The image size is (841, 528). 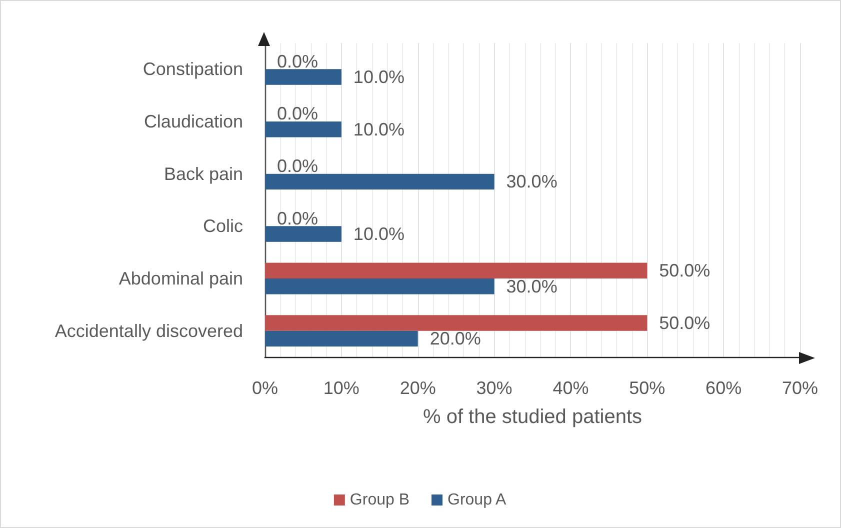 What do you see at coordinates (192, 69) in the screenshot?
I see `y-tick-label: Constipation` at bounding box center [192, 69].